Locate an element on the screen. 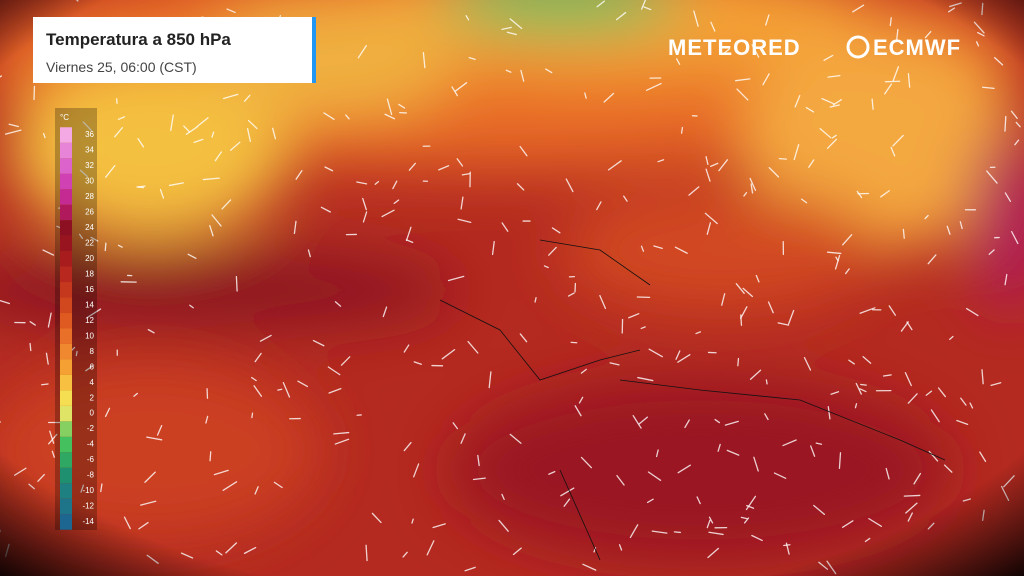 The height and width of the screenshot is (576, 1024). legend-tick-label: 32 is located at coordinates (89, 165).